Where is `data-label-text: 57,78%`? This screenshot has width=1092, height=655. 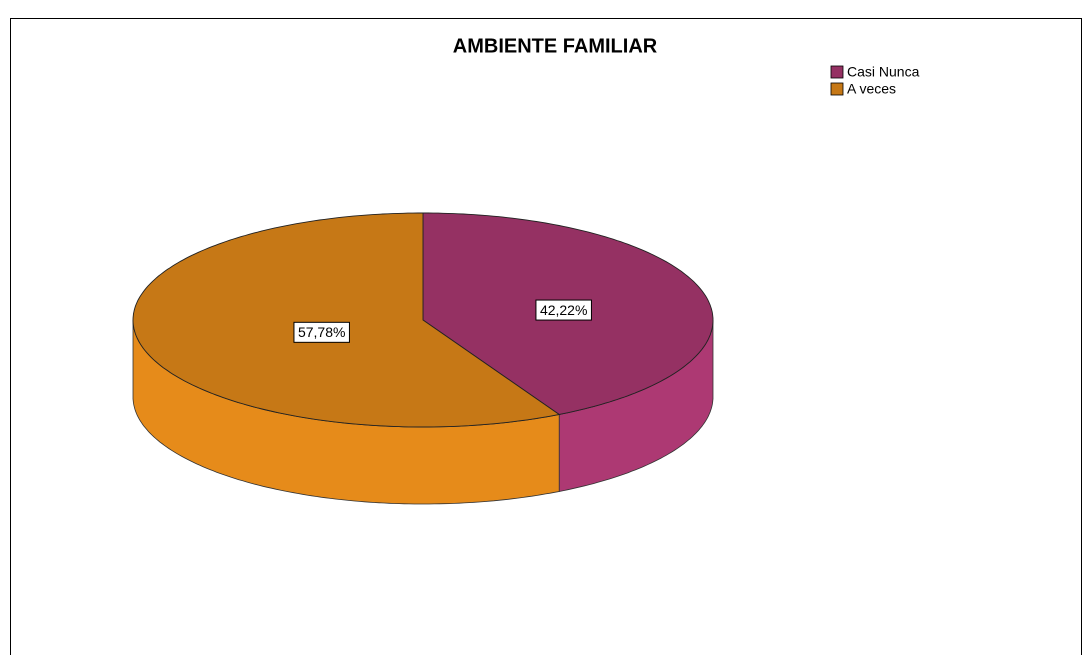
data-label-text: 57,78% is located at coordinates (321, 332).